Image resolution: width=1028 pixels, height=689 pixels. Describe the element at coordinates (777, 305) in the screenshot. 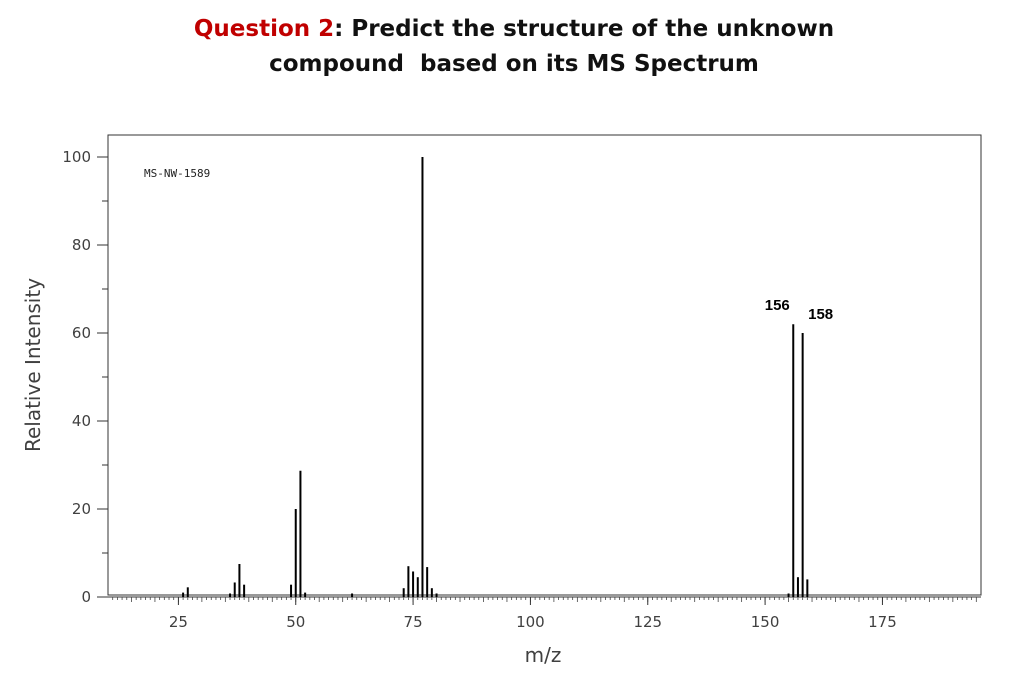

I see `peak-label-156: 156` at that location.